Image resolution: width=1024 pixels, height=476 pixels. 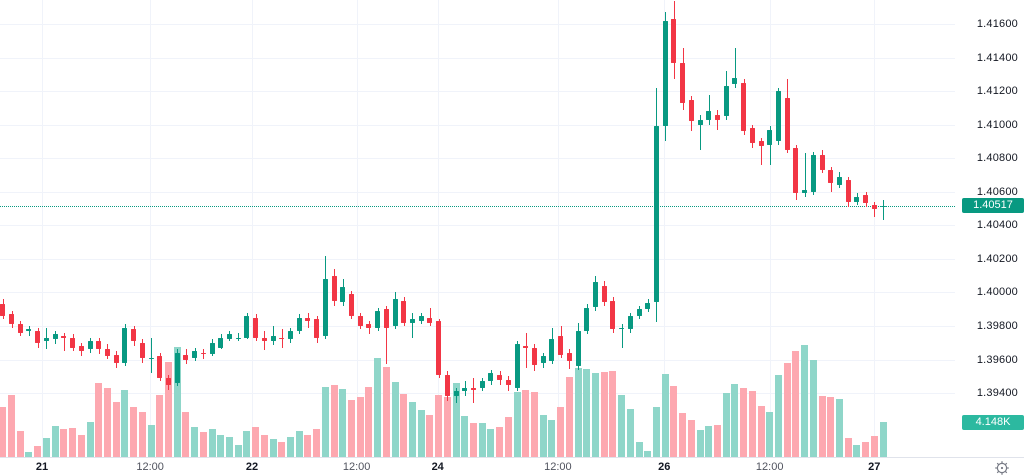 What do you see at coordinates (1002, 468) in the screenshot?
I see `settings-gear-icon` at bounding box center [1002, 468].